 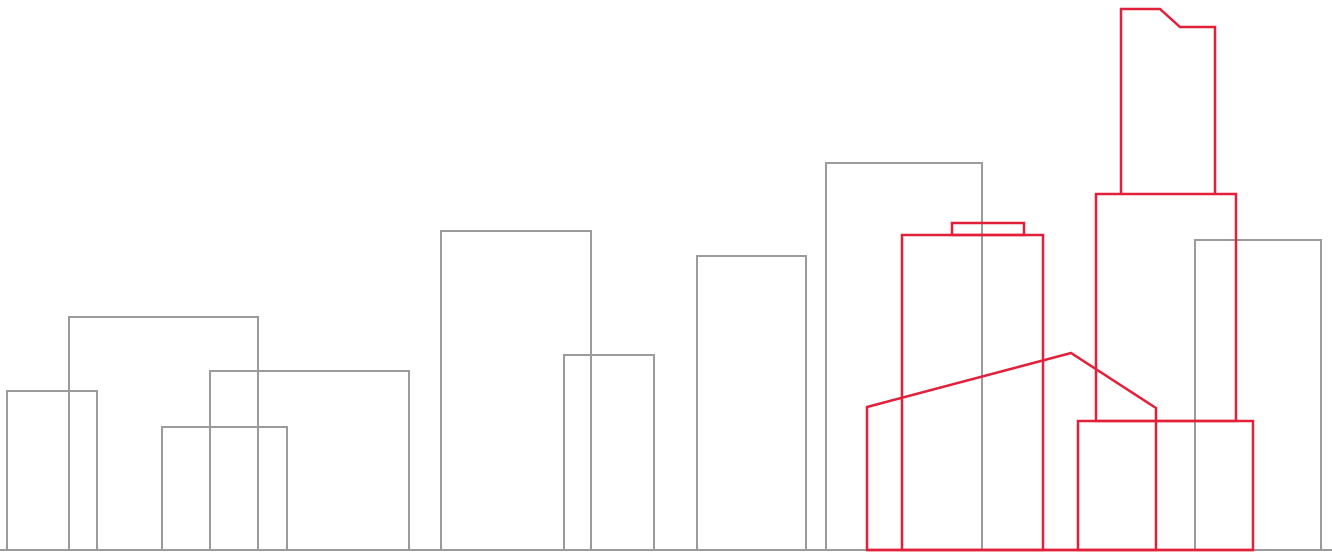 I want to click on roof-cap, so click(x=988, y=229).